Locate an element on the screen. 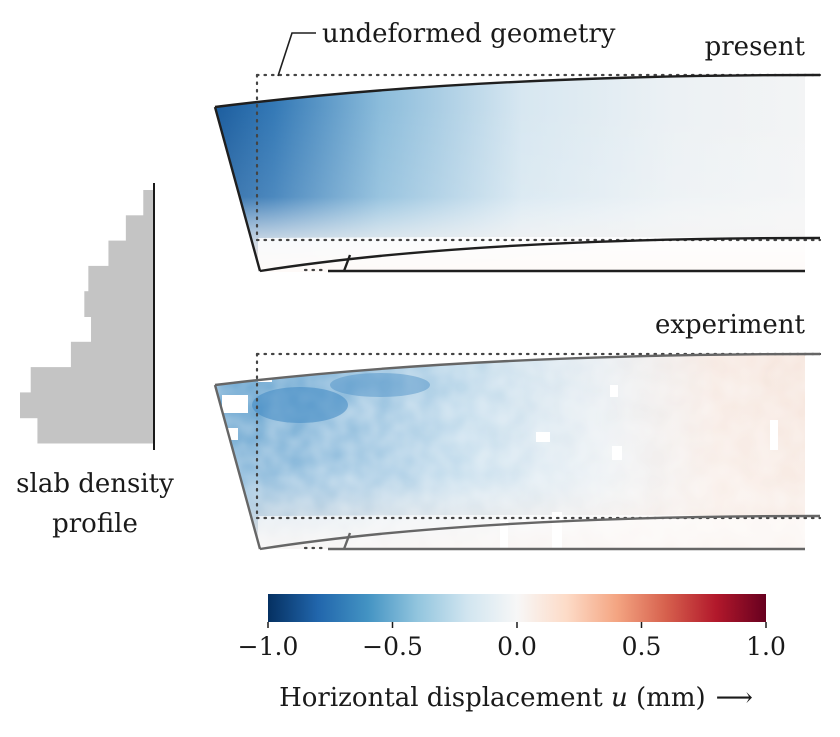 This screenshot has height=737, width=840. colorbar-ticks: −1.0 −0.5 0.0 0.5 1.0 is located at coordinates (512, 641).